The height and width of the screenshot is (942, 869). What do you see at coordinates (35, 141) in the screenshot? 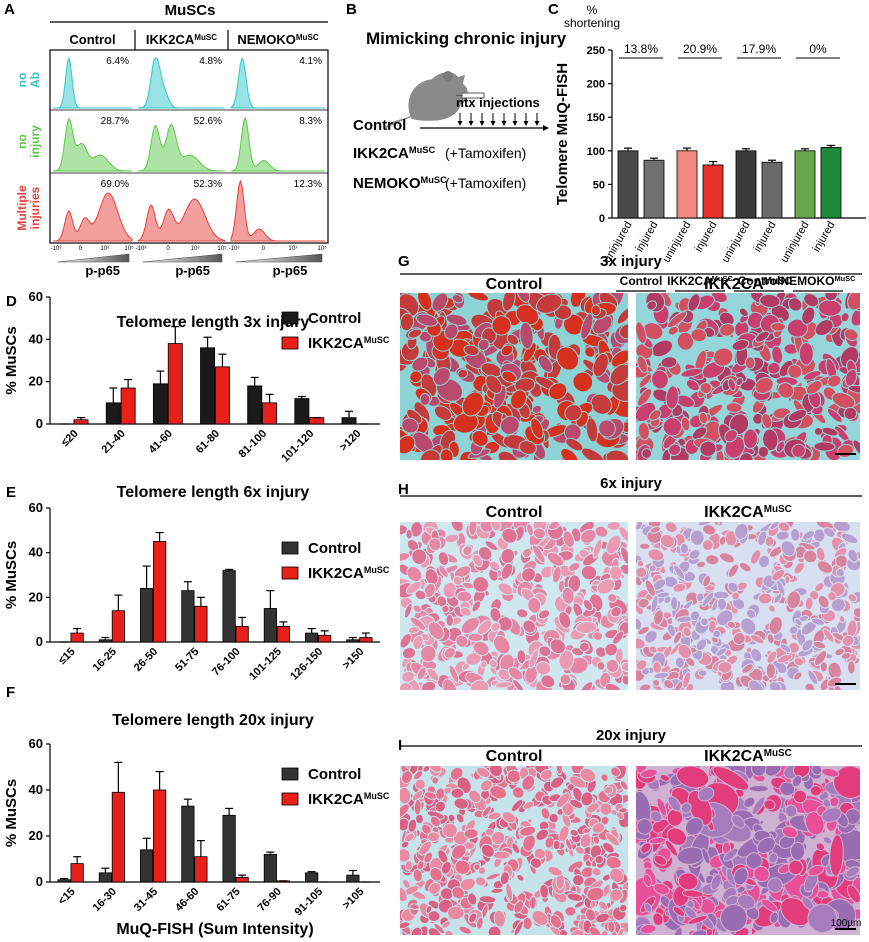
I see `row-label-line: injury` at bounding box center [35, 141].